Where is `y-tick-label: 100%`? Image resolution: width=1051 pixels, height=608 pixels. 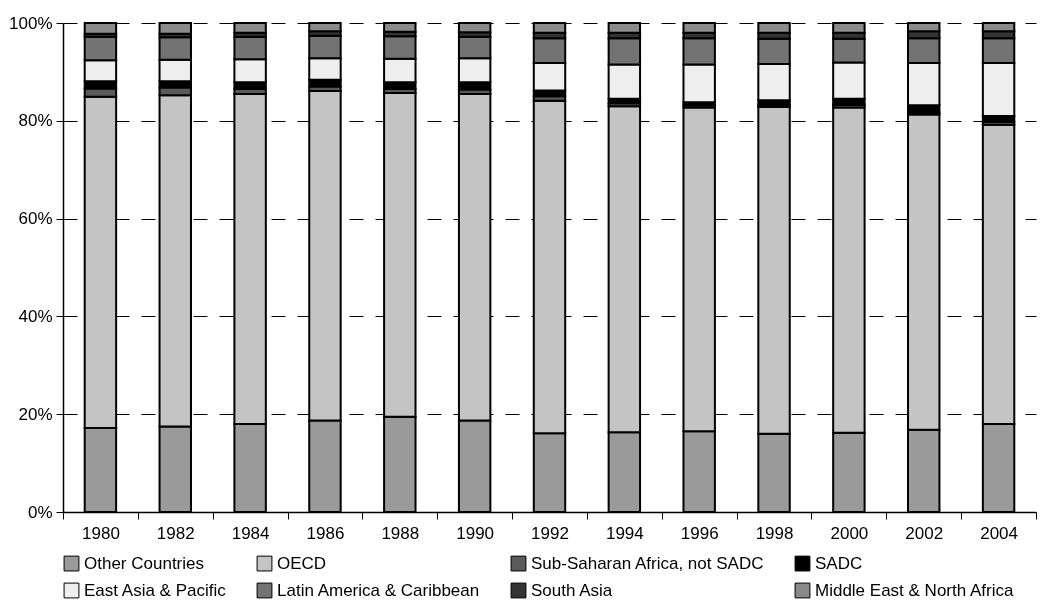
y-tick-label: 100% is located at coordinates (31, 23).